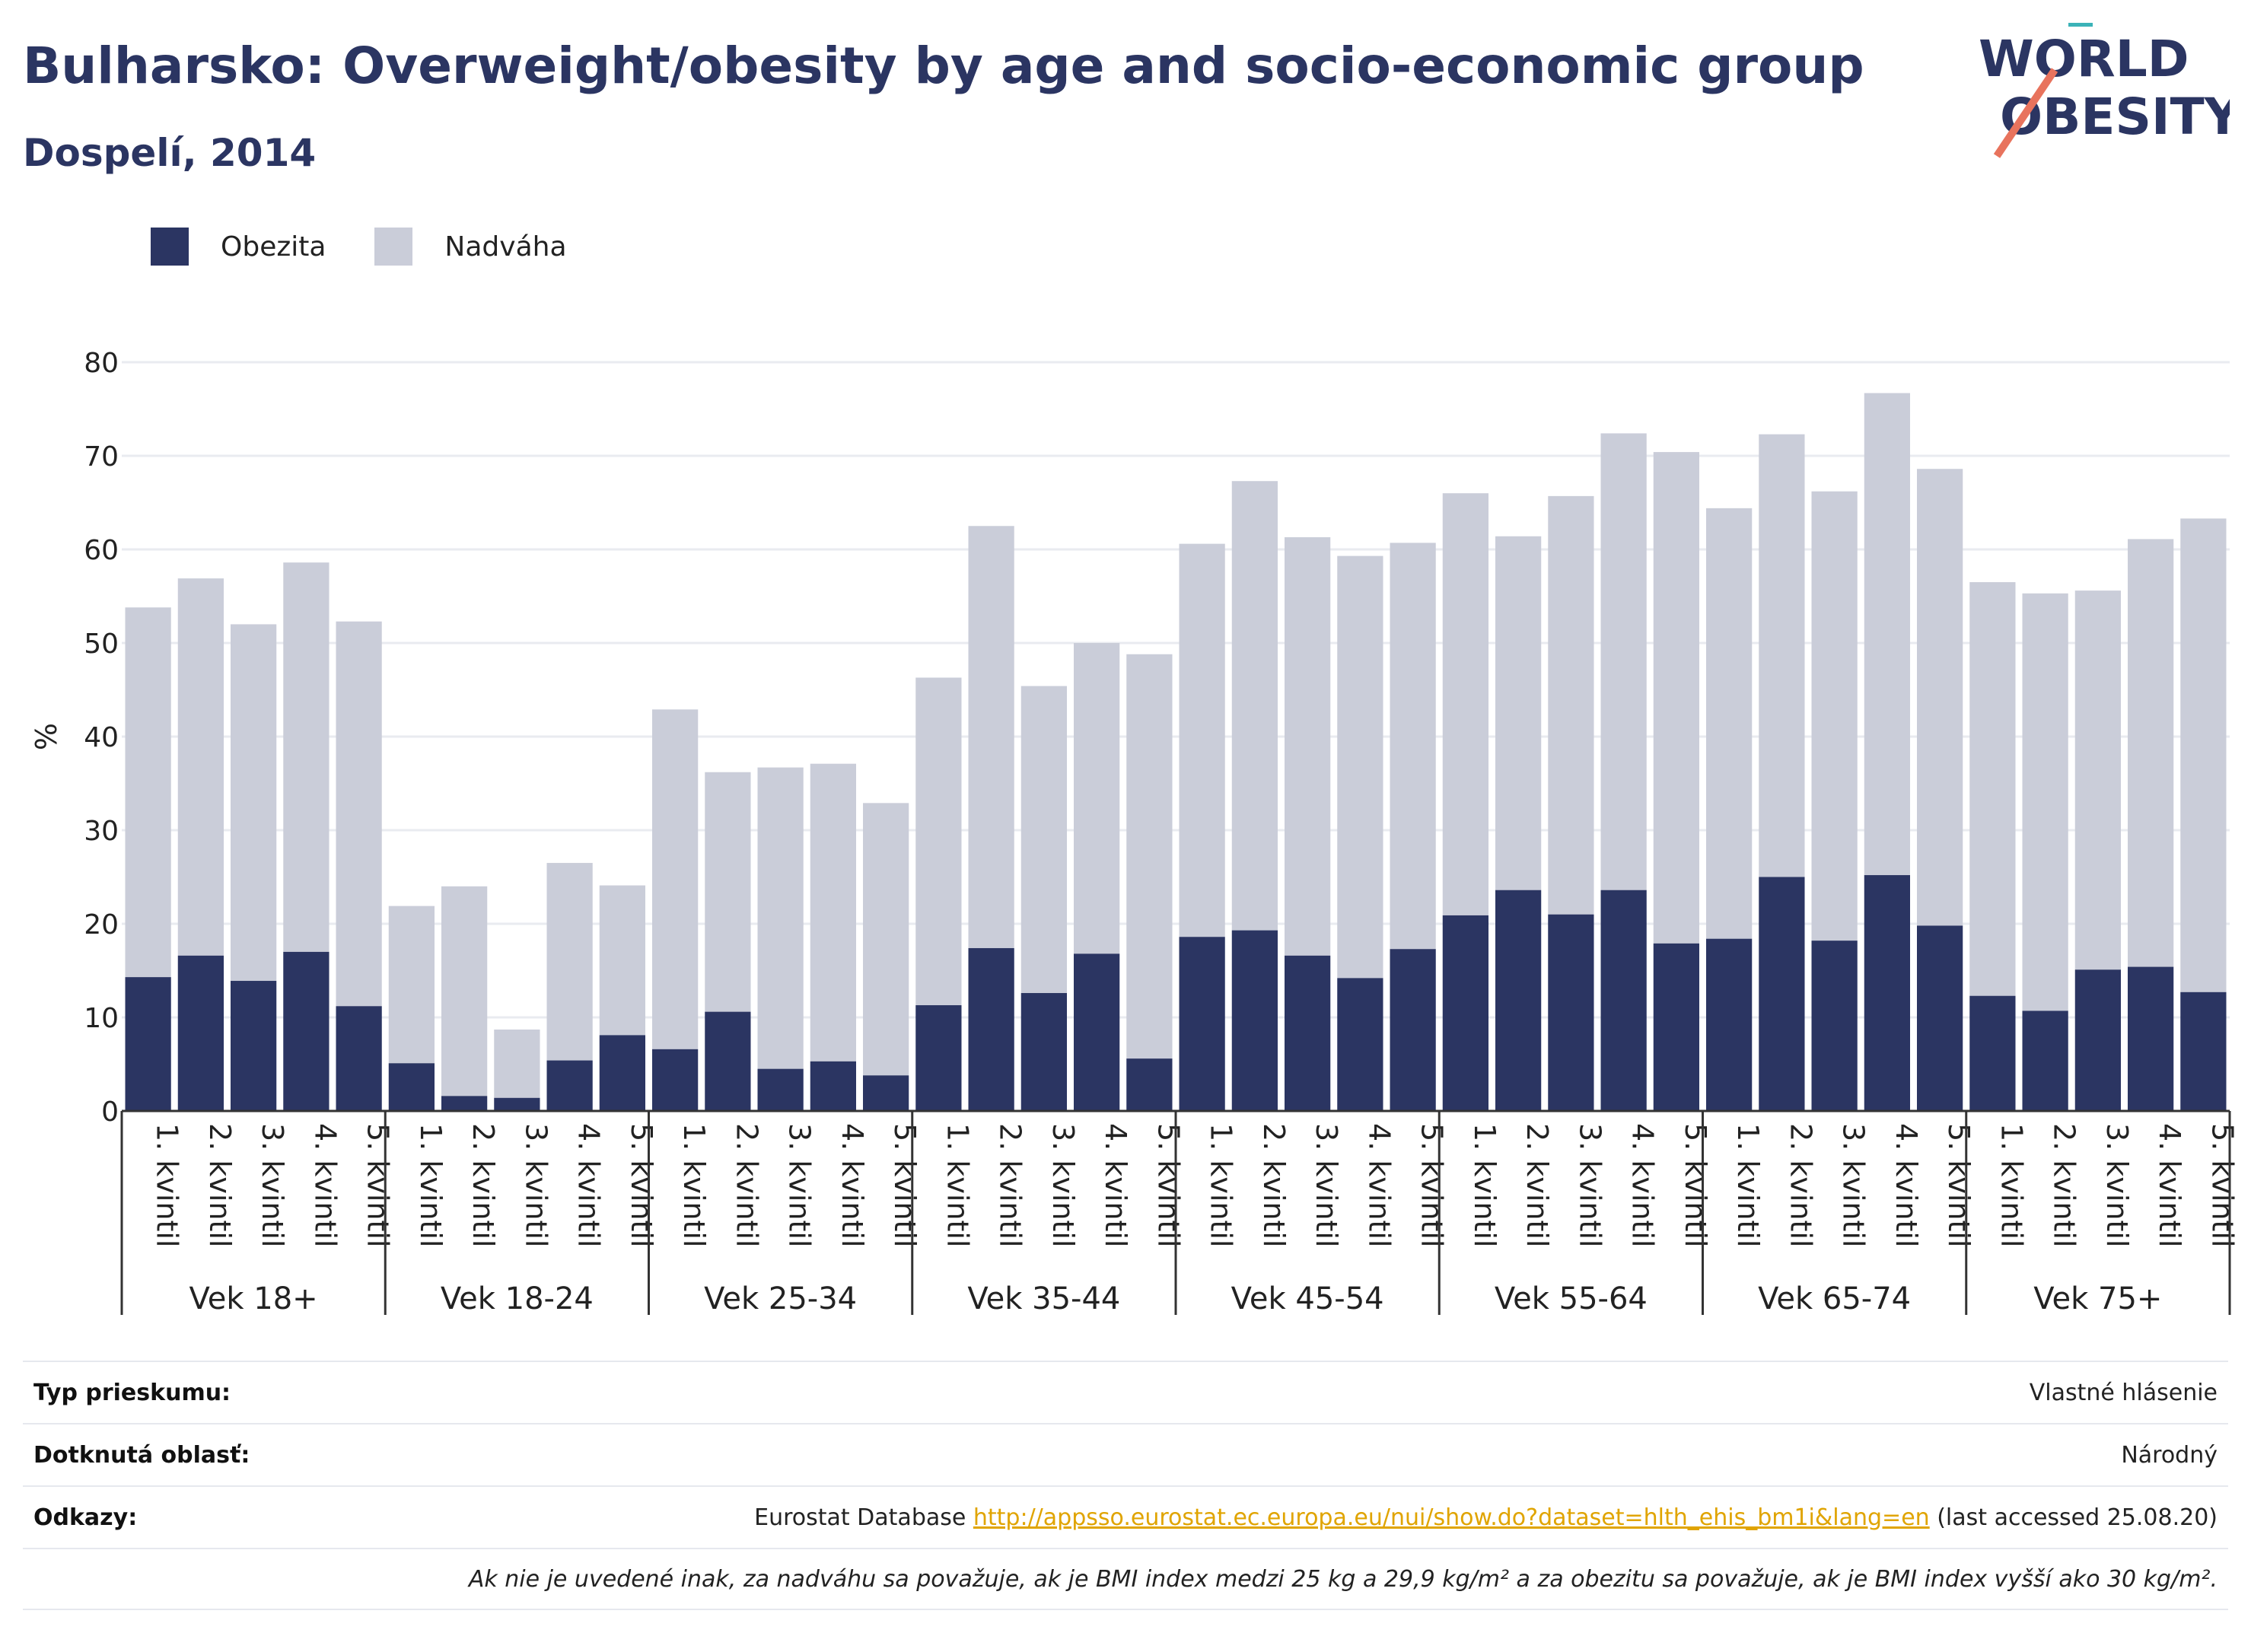  Describe the element at coordinates (148, 1044) in the screenshot. I see `bar-obezita-g1-q1` at that location.